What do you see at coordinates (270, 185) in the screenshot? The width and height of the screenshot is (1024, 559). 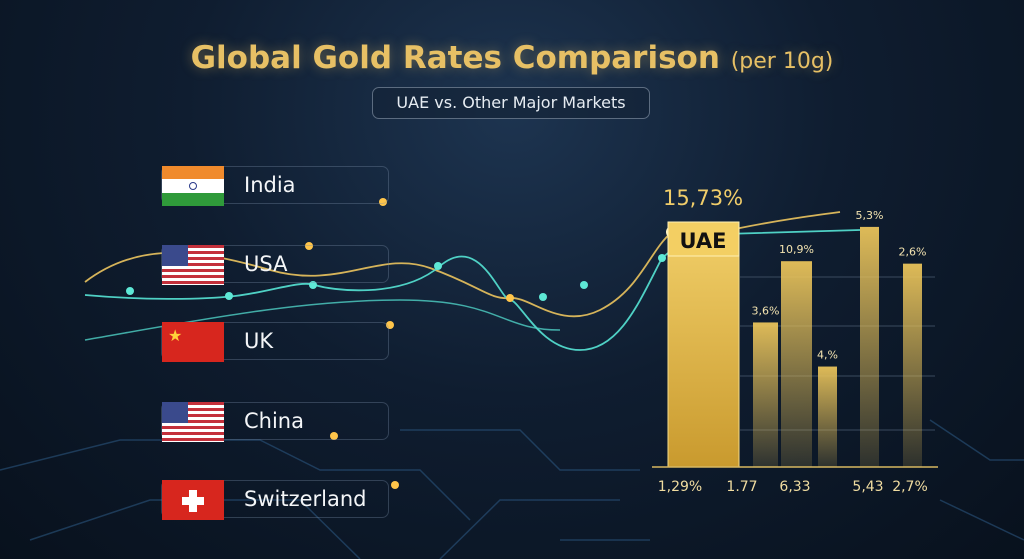 I see `country-name: India` at bounding box center [270, 185].